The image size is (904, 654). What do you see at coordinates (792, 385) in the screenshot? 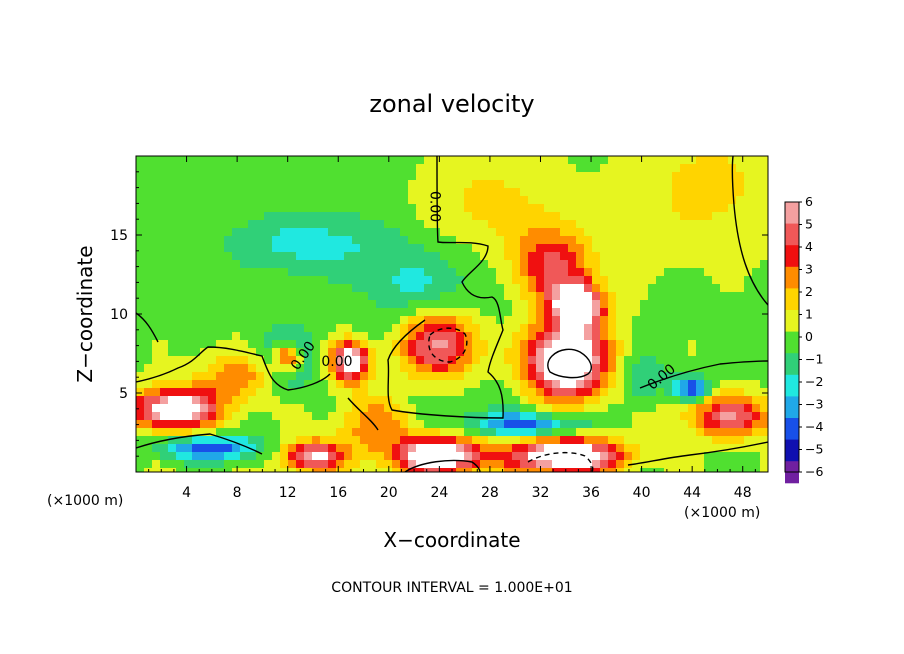
I see `colorbar-swatch` at bounding box center [792, 385].